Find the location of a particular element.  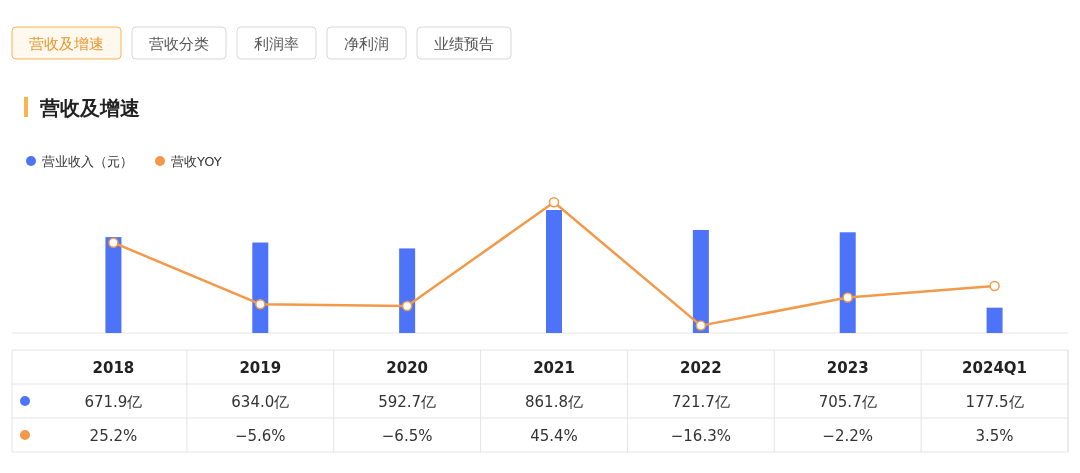

data-label: 177.5亿 is located at coordinates (994, 402).